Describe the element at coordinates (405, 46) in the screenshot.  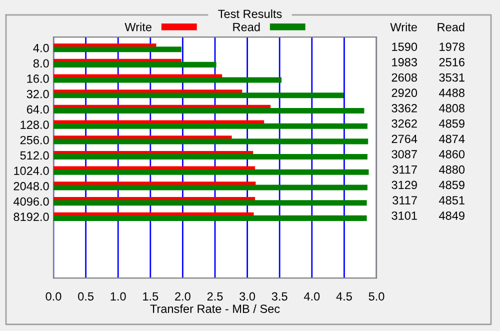
I see `text: 1590` at that location.